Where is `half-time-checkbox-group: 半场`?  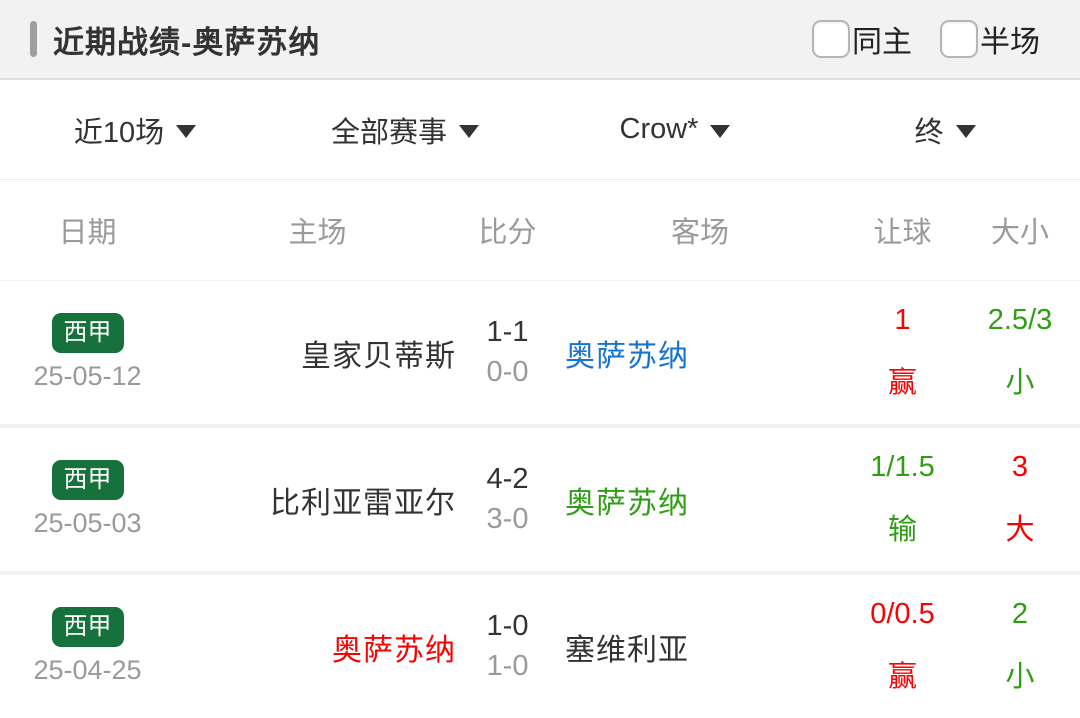 half-time-checkbox-group: 半场 is located at coordinates (990, 39).